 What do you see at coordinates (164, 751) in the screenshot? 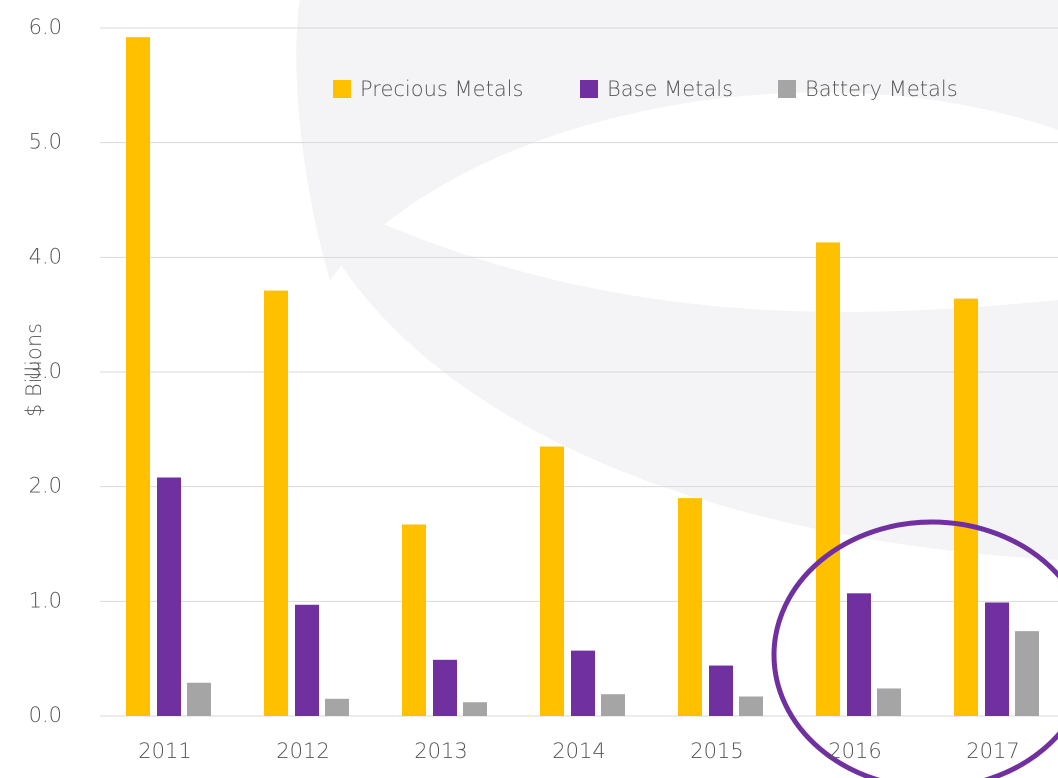
I see `x-tick-label: 2011` at bounding box center [164, 751].